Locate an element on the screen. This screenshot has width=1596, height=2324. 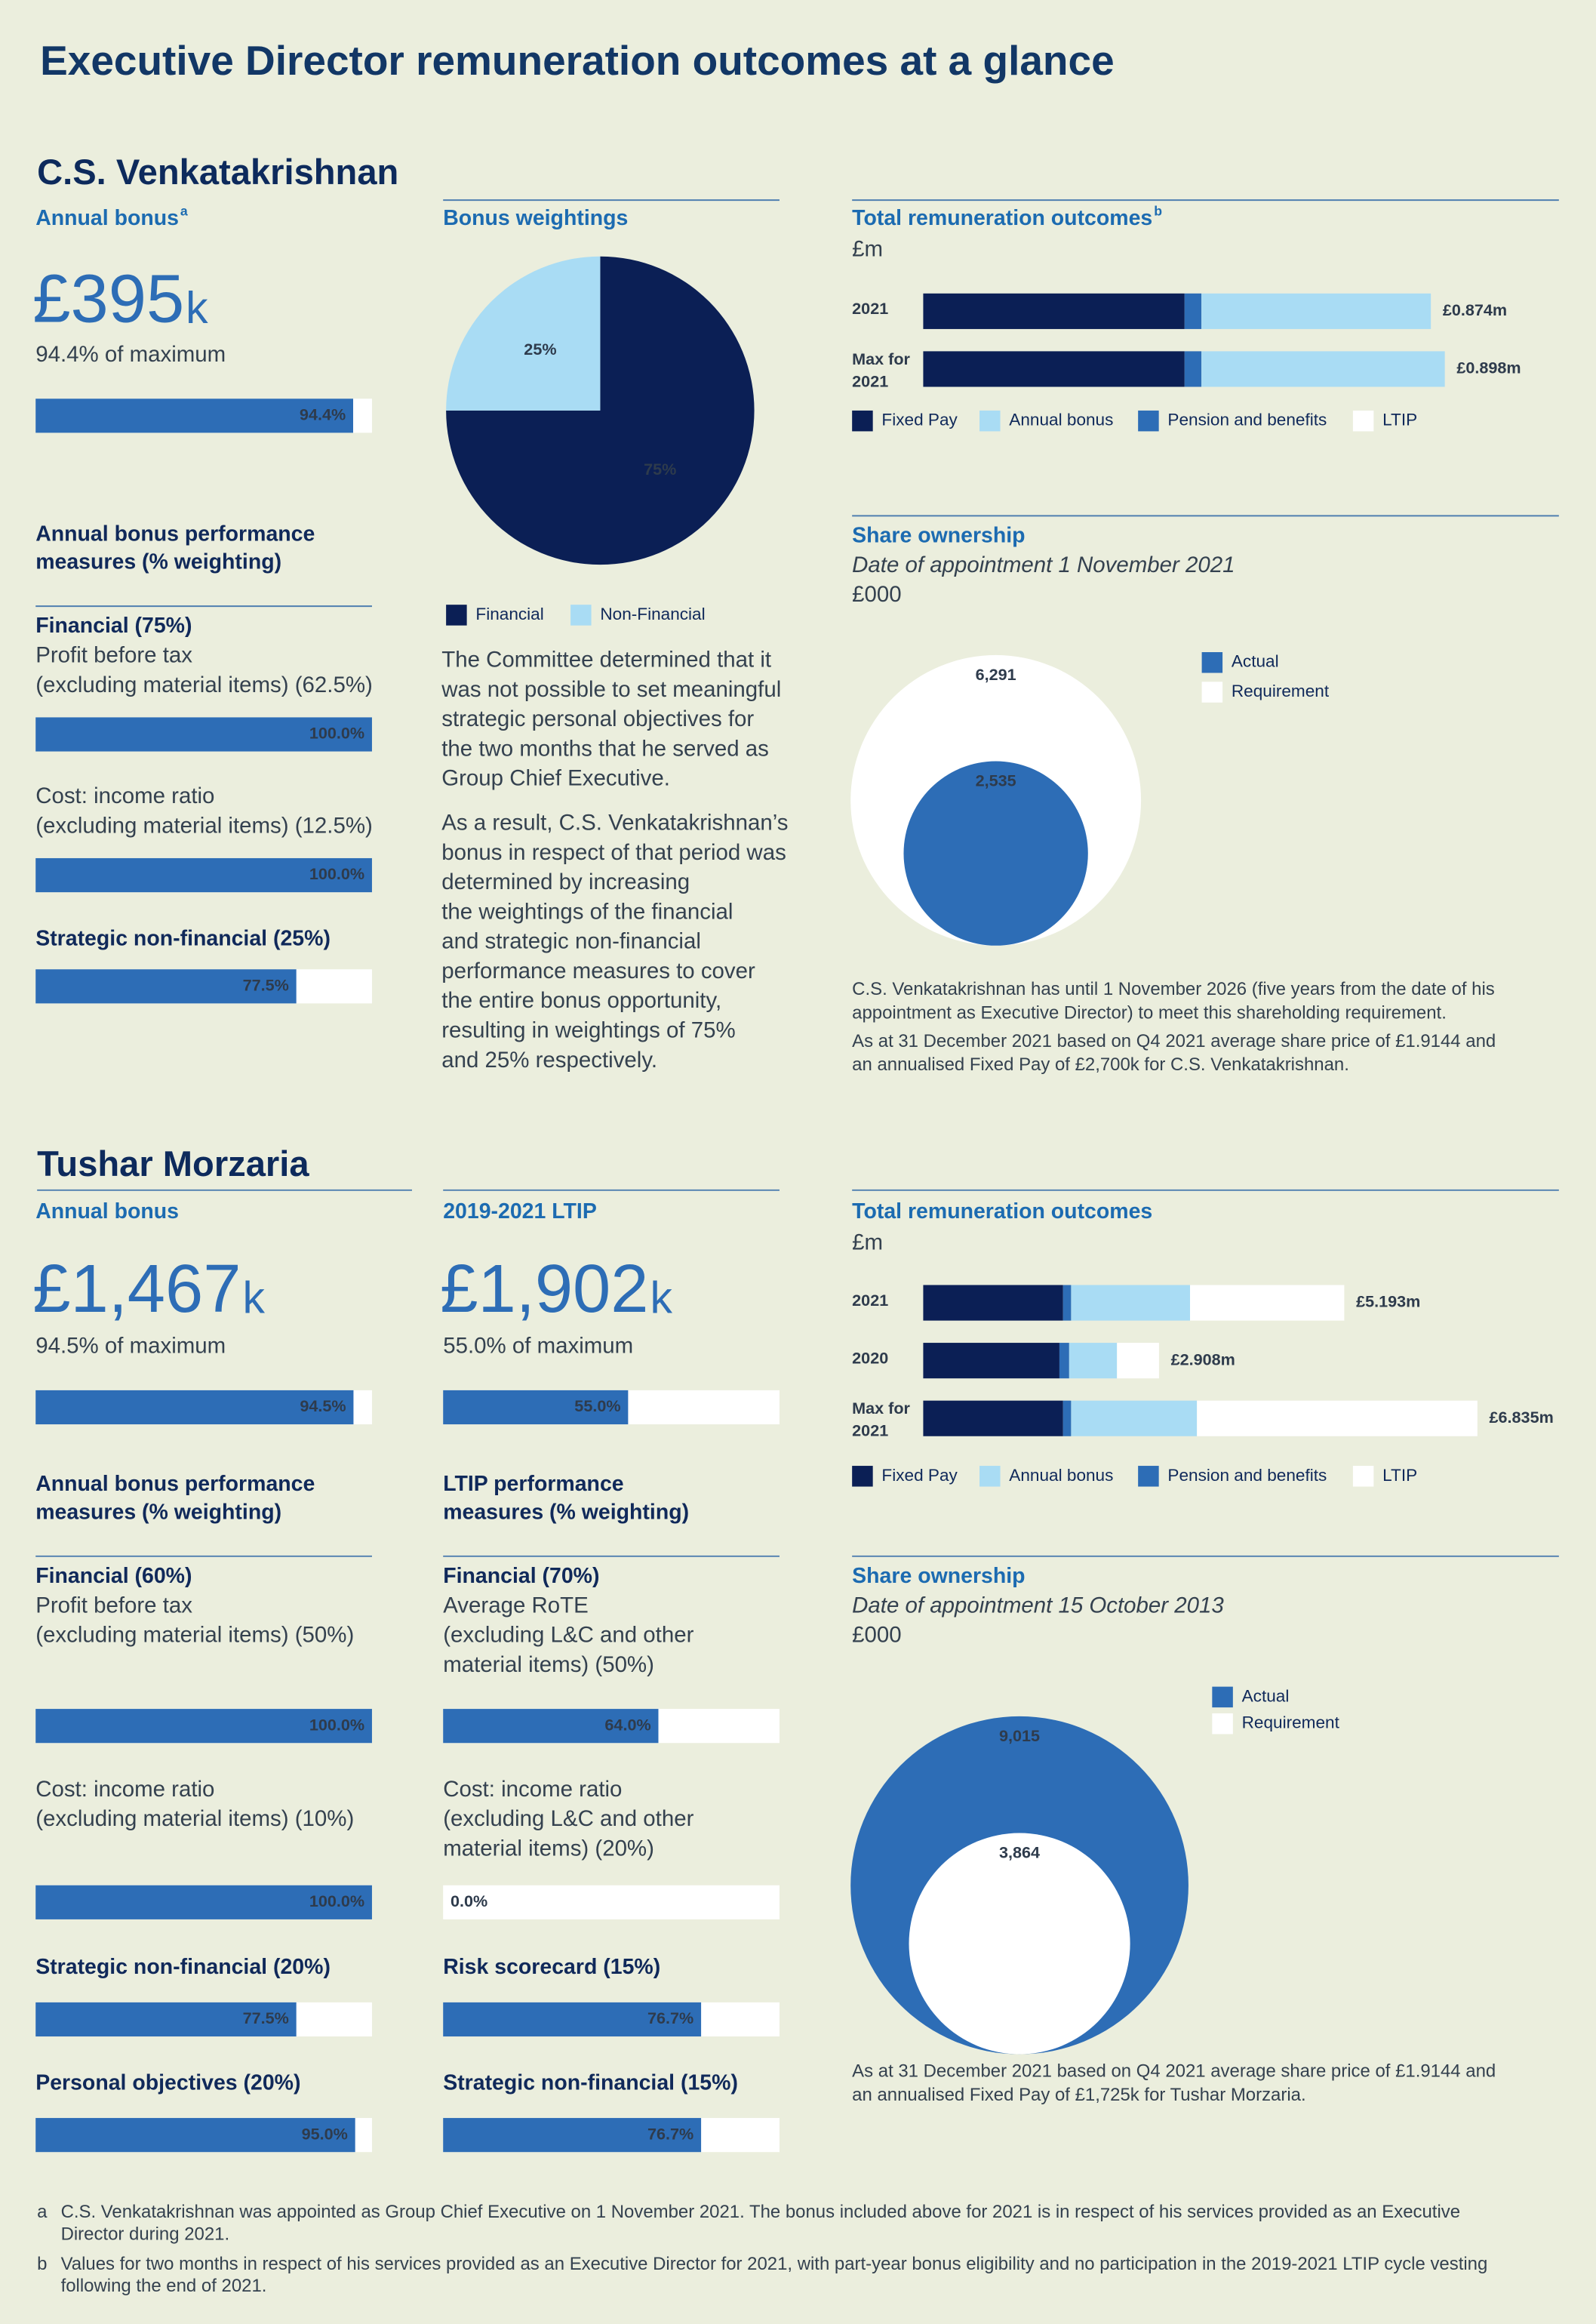
pie-label: 25% is located at coordinates (540, 349).